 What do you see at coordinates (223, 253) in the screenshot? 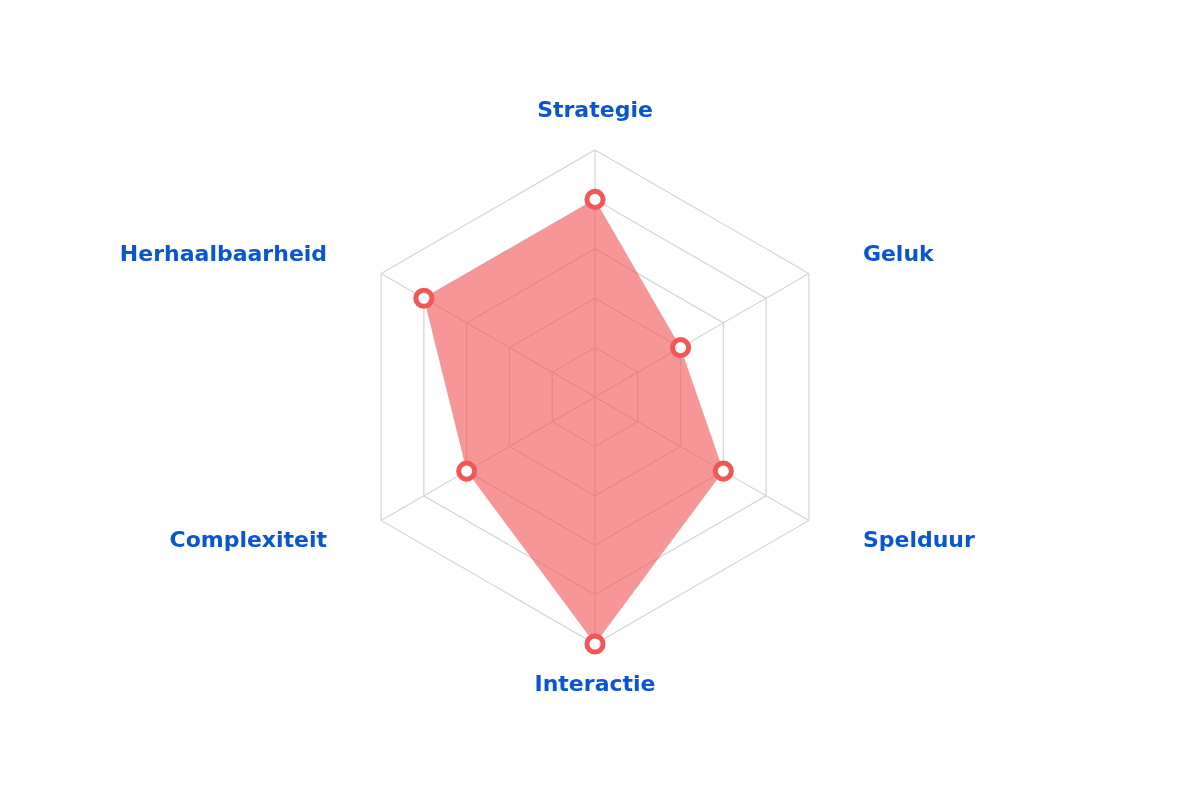
I see `spoke-label: Herhaalbaarheid` at bounding box center [223, 253].